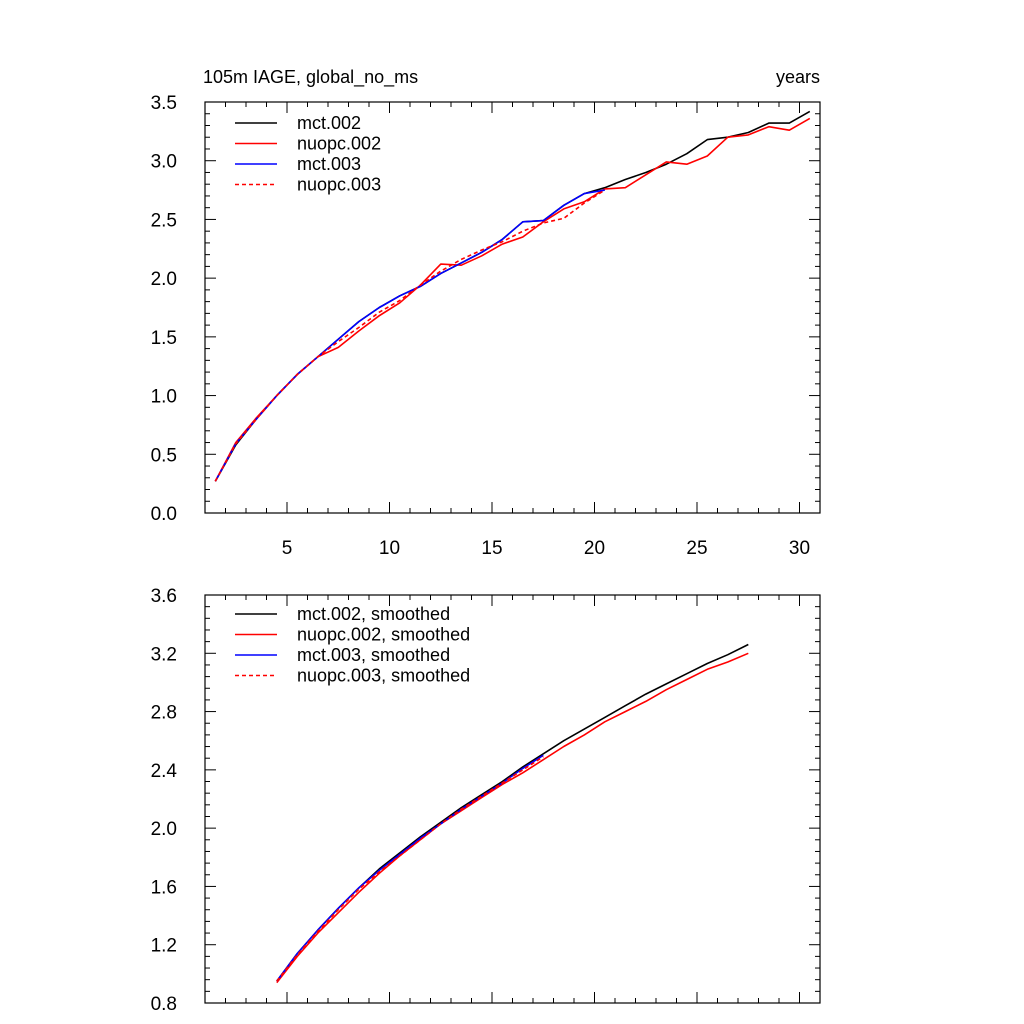 The image size is (1024, 1024). What do you see at coordinates (164, 220) in the screenshot?
I see `y-tick-label: 2.5` at bounding box center [164, 220].